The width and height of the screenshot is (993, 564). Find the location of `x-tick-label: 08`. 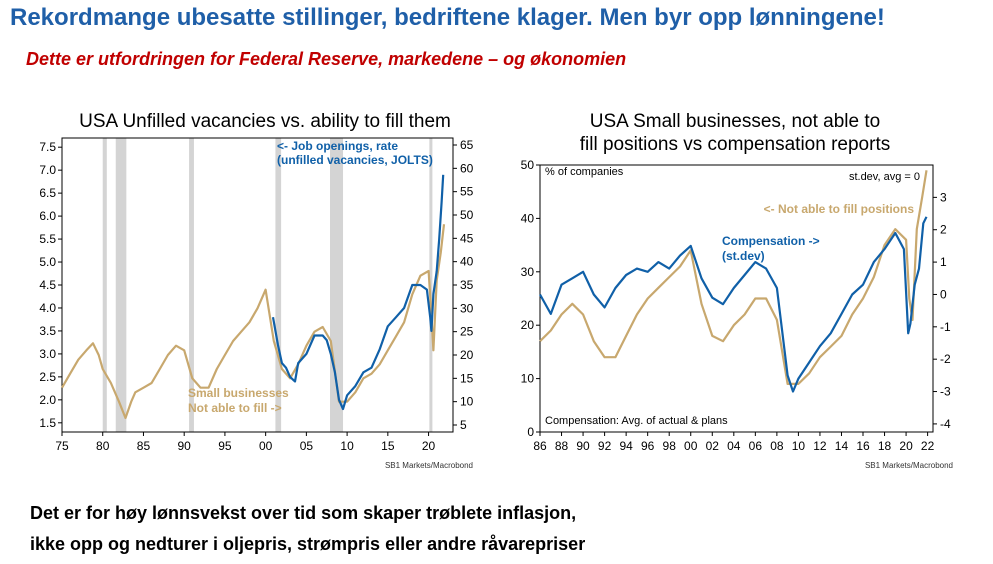

x-tick-label: 08 is located at coordinates (777, 446).